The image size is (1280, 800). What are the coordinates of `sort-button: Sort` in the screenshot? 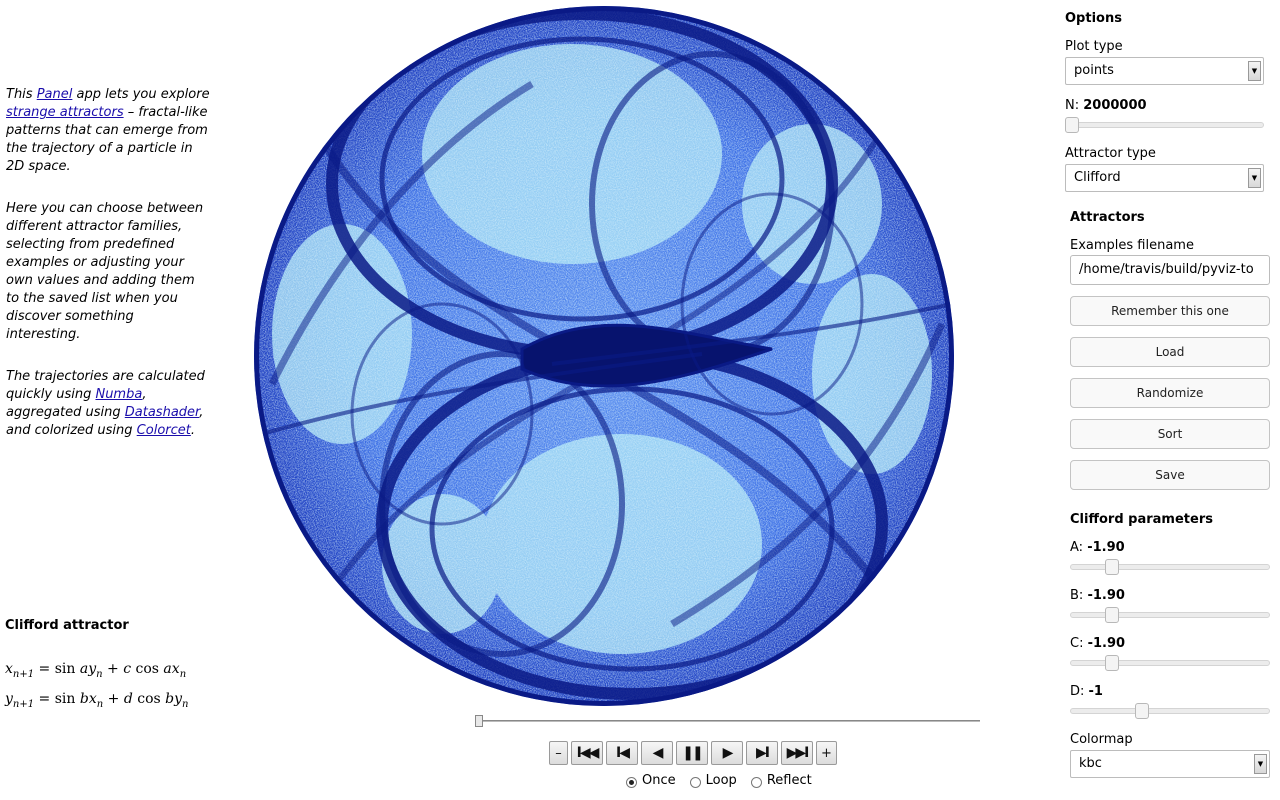 It's located at (1170, 434).